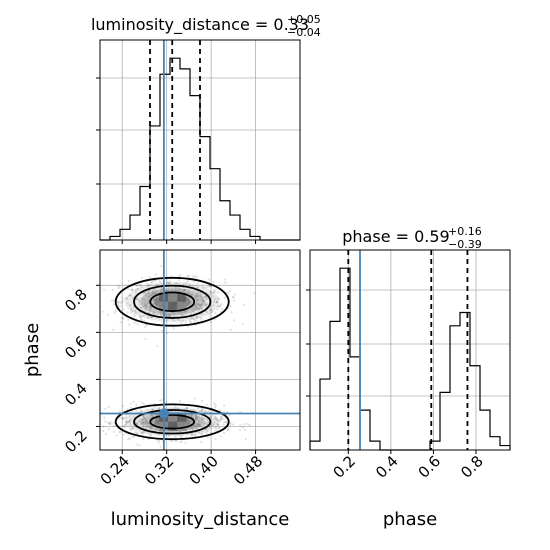 The width and height of the screenshot is (550, 550). Describe the element at coordinates (173, 417) in the screenshot. I see `density-core-cell` at that location.